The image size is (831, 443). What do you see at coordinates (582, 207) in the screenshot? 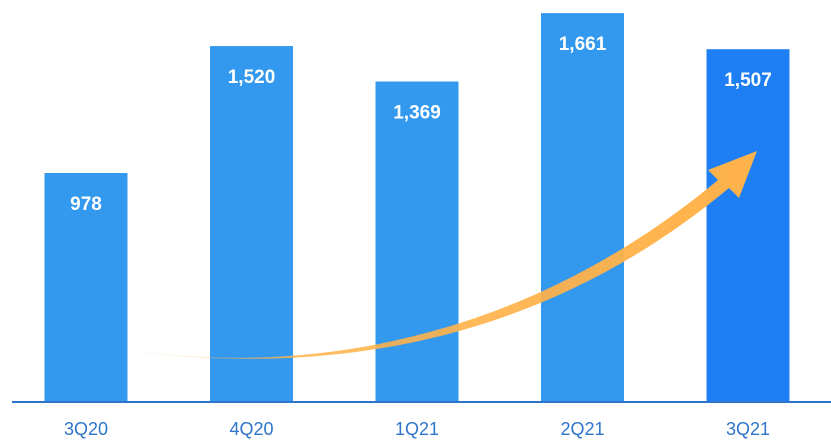
I see `bar-2q21` at bounding box center [582, 207].